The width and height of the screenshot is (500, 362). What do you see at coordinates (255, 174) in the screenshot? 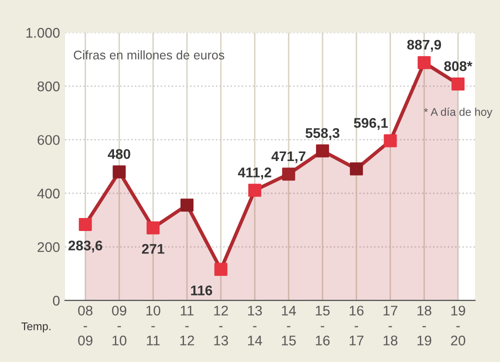
I see `data-label: 411,2` at bounding box center [255, 174].